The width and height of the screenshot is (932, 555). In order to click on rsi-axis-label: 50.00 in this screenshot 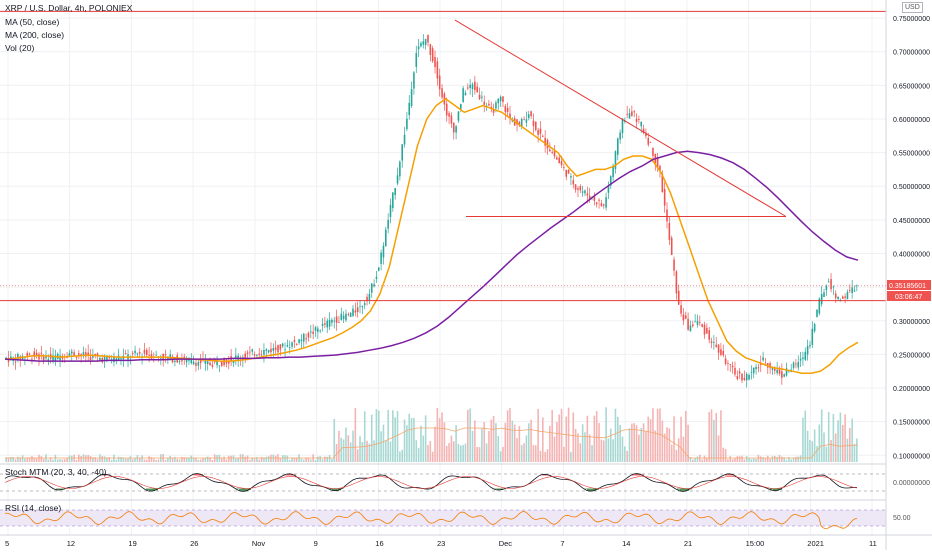, I will do `click(902, 518)`.